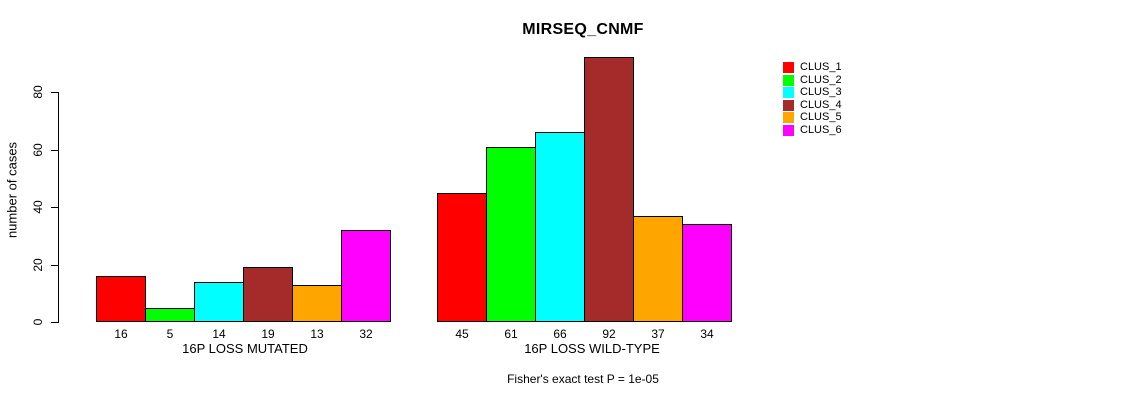  I want to click on bar-value-label: 13, so click(317, 334).